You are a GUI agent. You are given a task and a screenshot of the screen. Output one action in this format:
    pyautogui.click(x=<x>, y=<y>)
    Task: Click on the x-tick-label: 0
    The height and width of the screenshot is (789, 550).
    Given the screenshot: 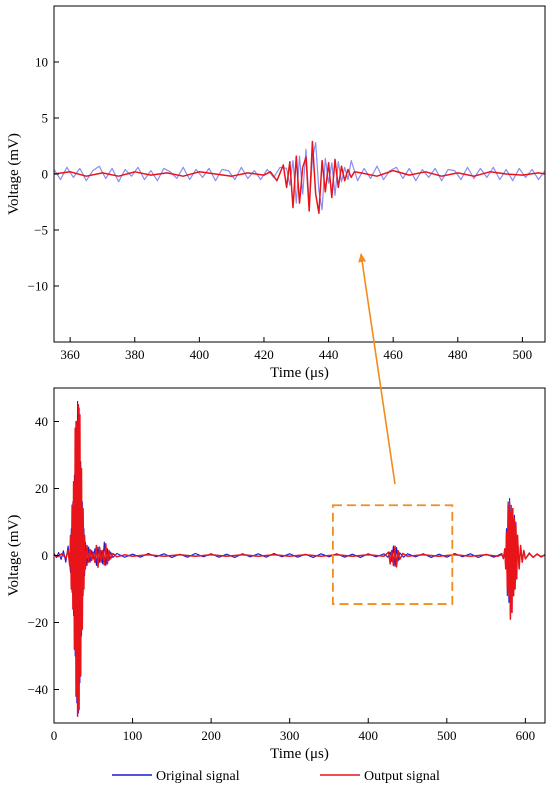 What is the action you would take?
    pyautogui.click(x=54, y=735)
    